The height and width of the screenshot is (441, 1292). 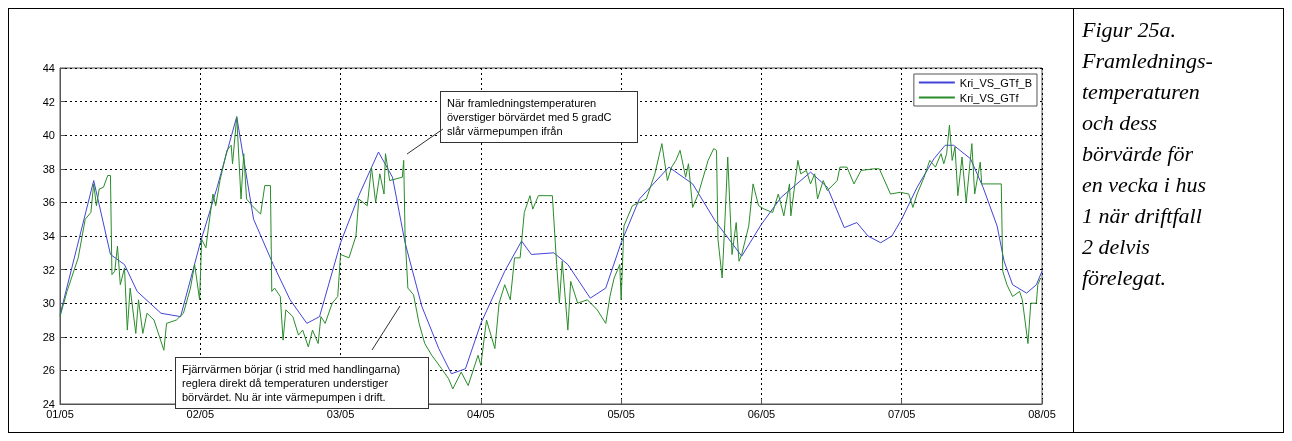 What do you see at coordinates (48, 303) in the screenshot?
I see `y-tick-label: 30` at bounding box center [48, 303].